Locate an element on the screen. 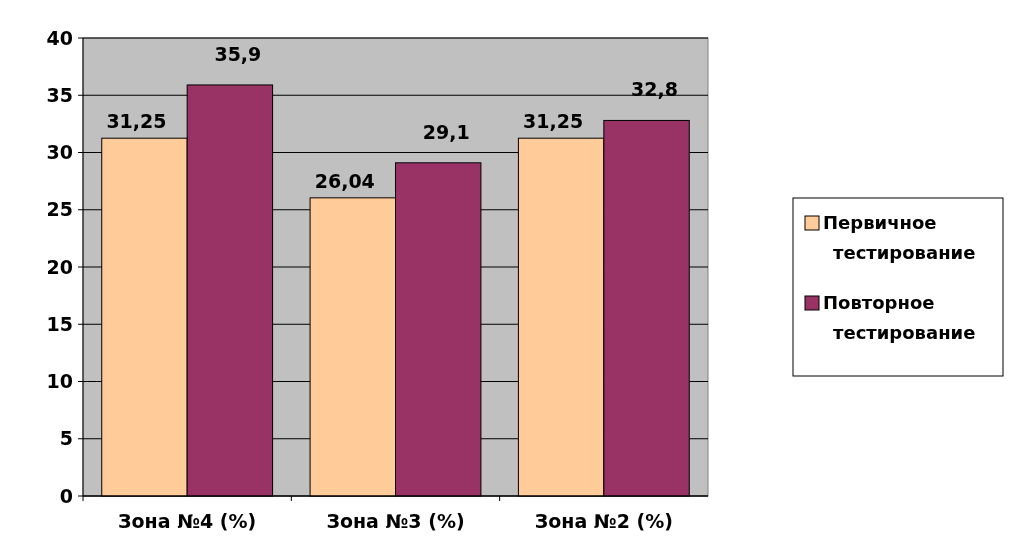  y-tick-label: 40 is located at coordinates (59, 37).